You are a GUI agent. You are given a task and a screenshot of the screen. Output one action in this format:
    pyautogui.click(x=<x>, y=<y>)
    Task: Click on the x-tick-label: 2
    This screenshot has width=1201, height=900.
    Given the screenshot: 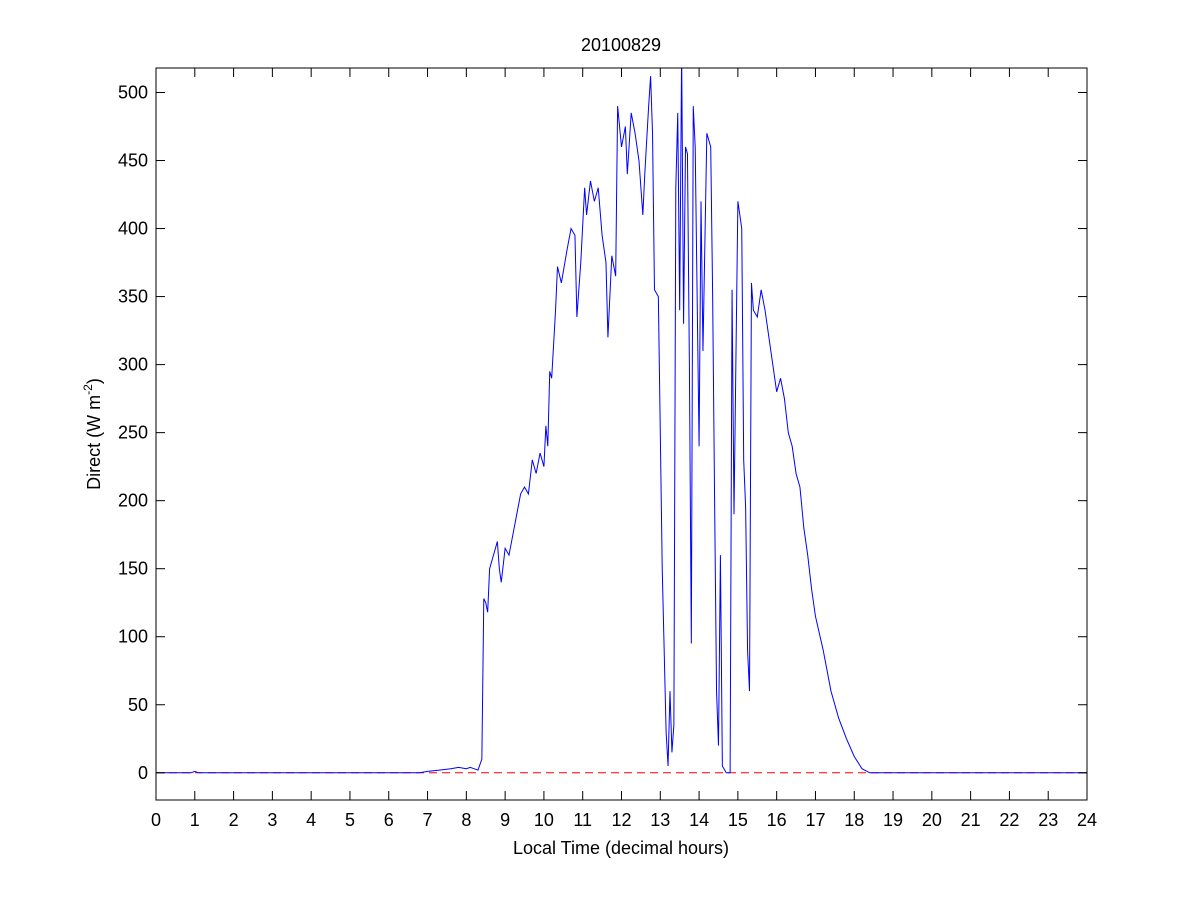 What is the action you would take?
    pyautogui.click(x=234, y=820)
    